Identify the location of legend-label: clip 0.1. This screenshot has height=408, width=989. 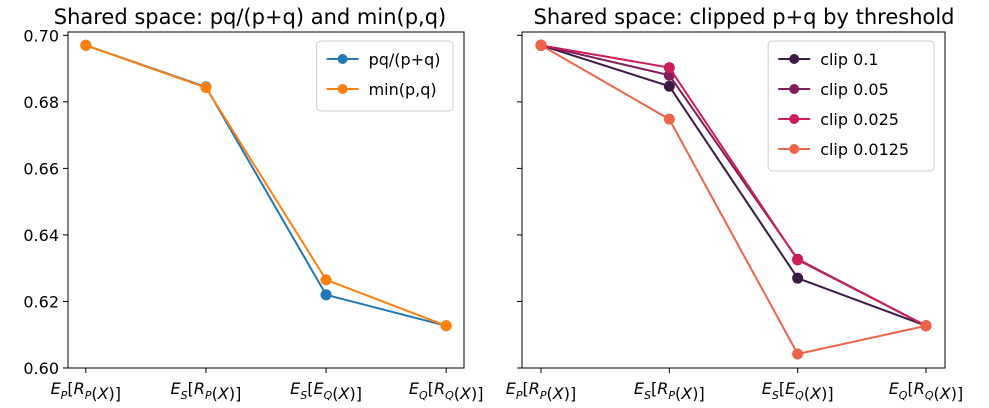
(849, 59).